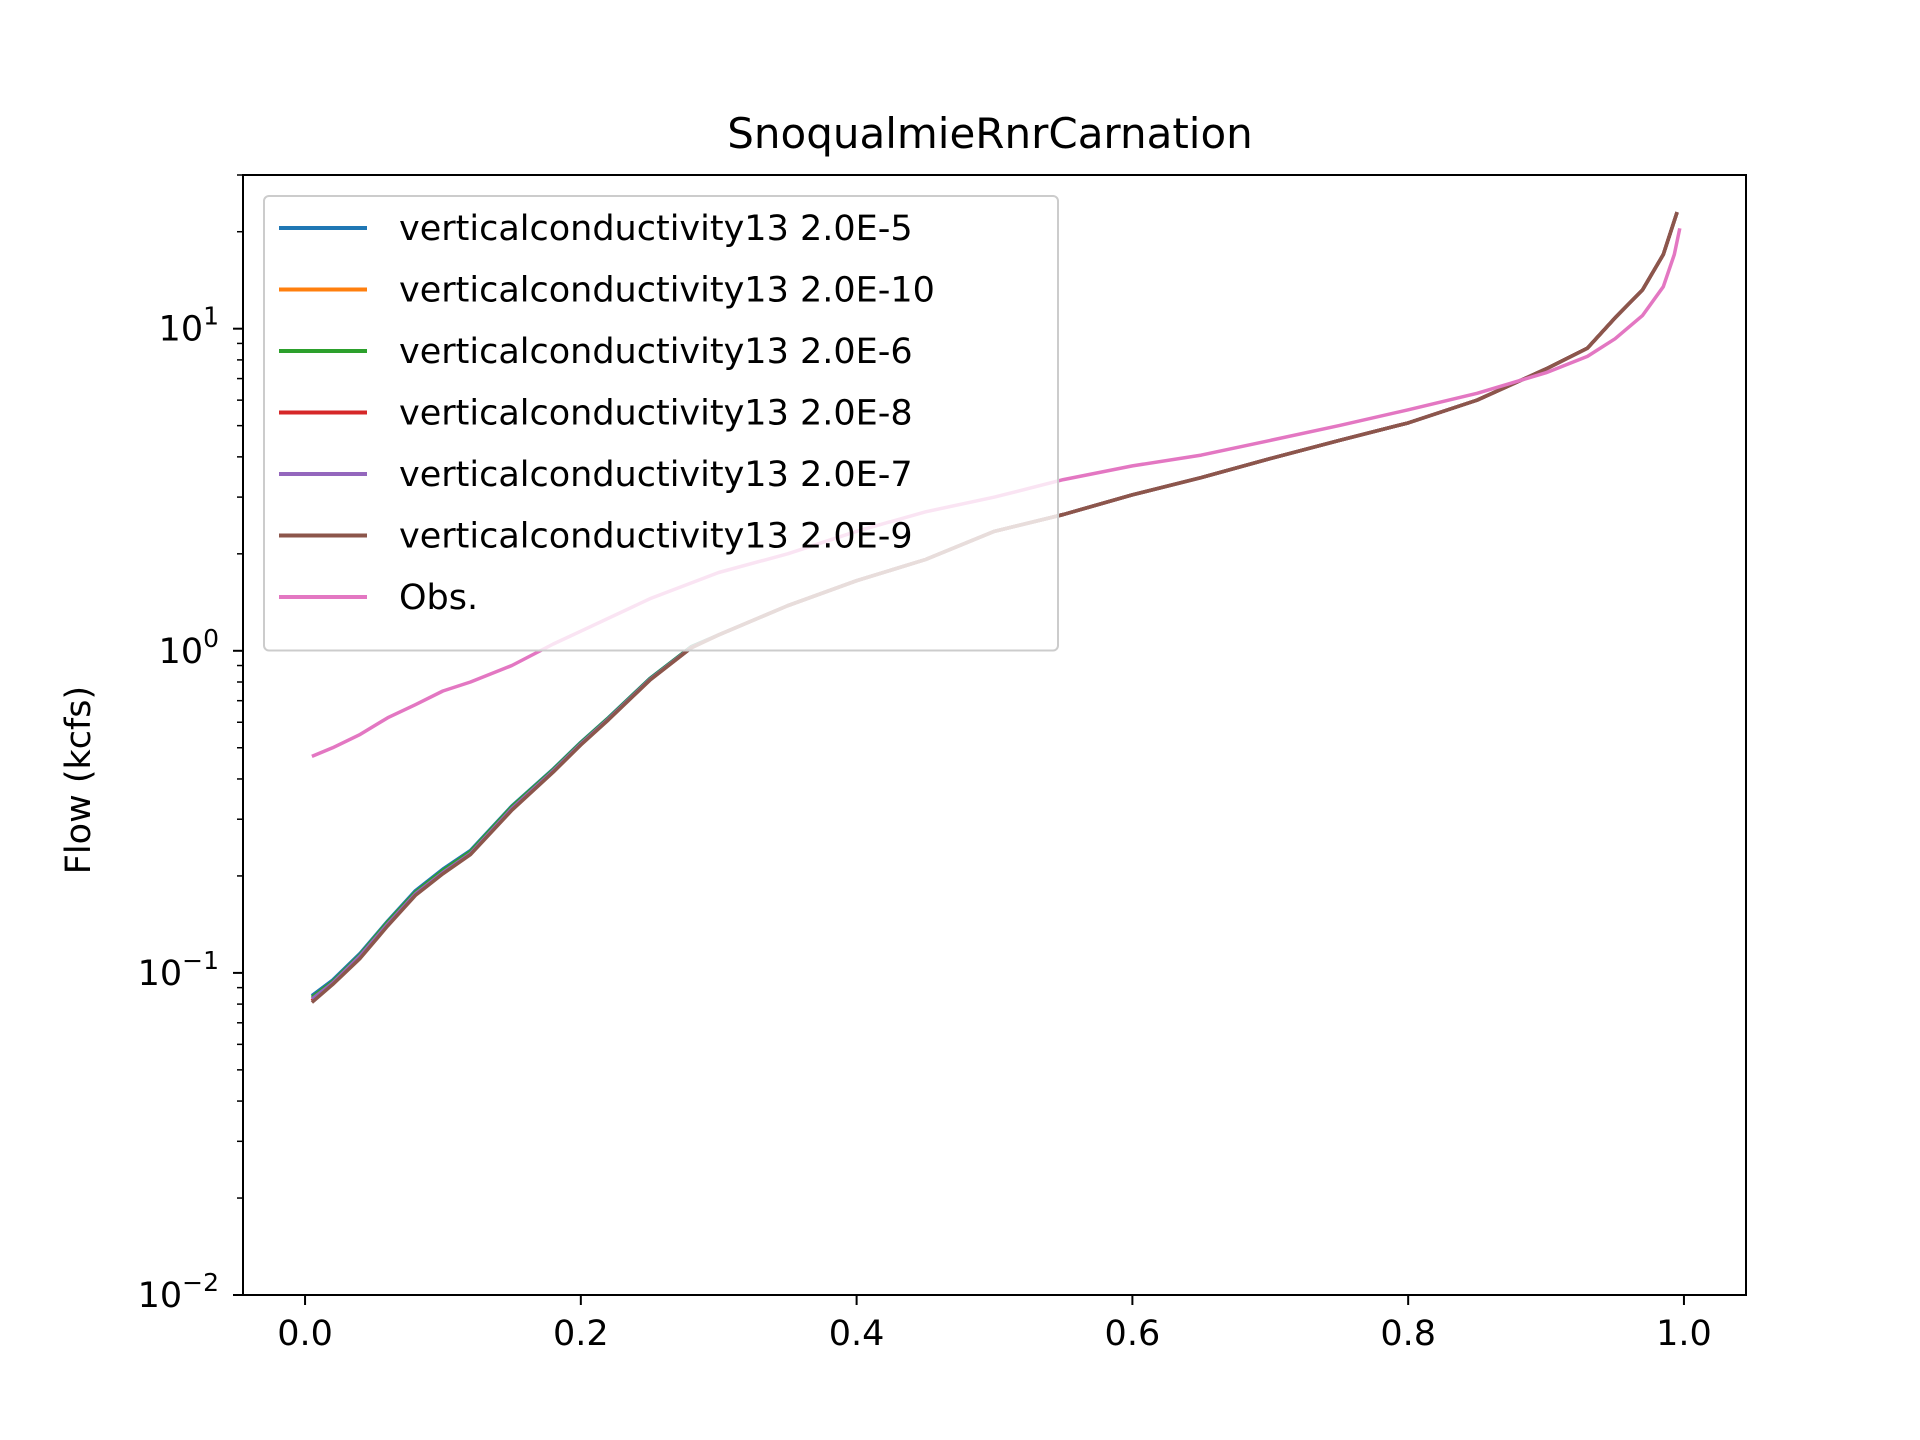 This screenshot has height=1440, width=1920. I want to click on x-tick-label: 1.0, so click(1684, 1334).